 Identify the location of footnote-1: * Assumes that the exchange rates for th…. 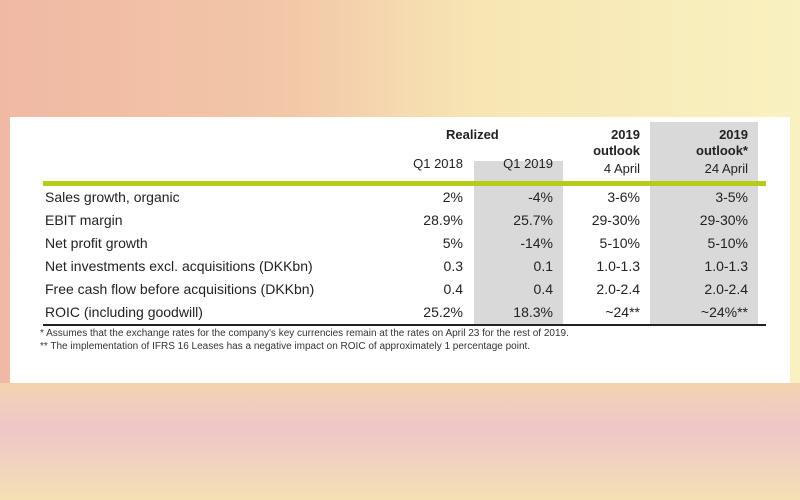
(304, 333).